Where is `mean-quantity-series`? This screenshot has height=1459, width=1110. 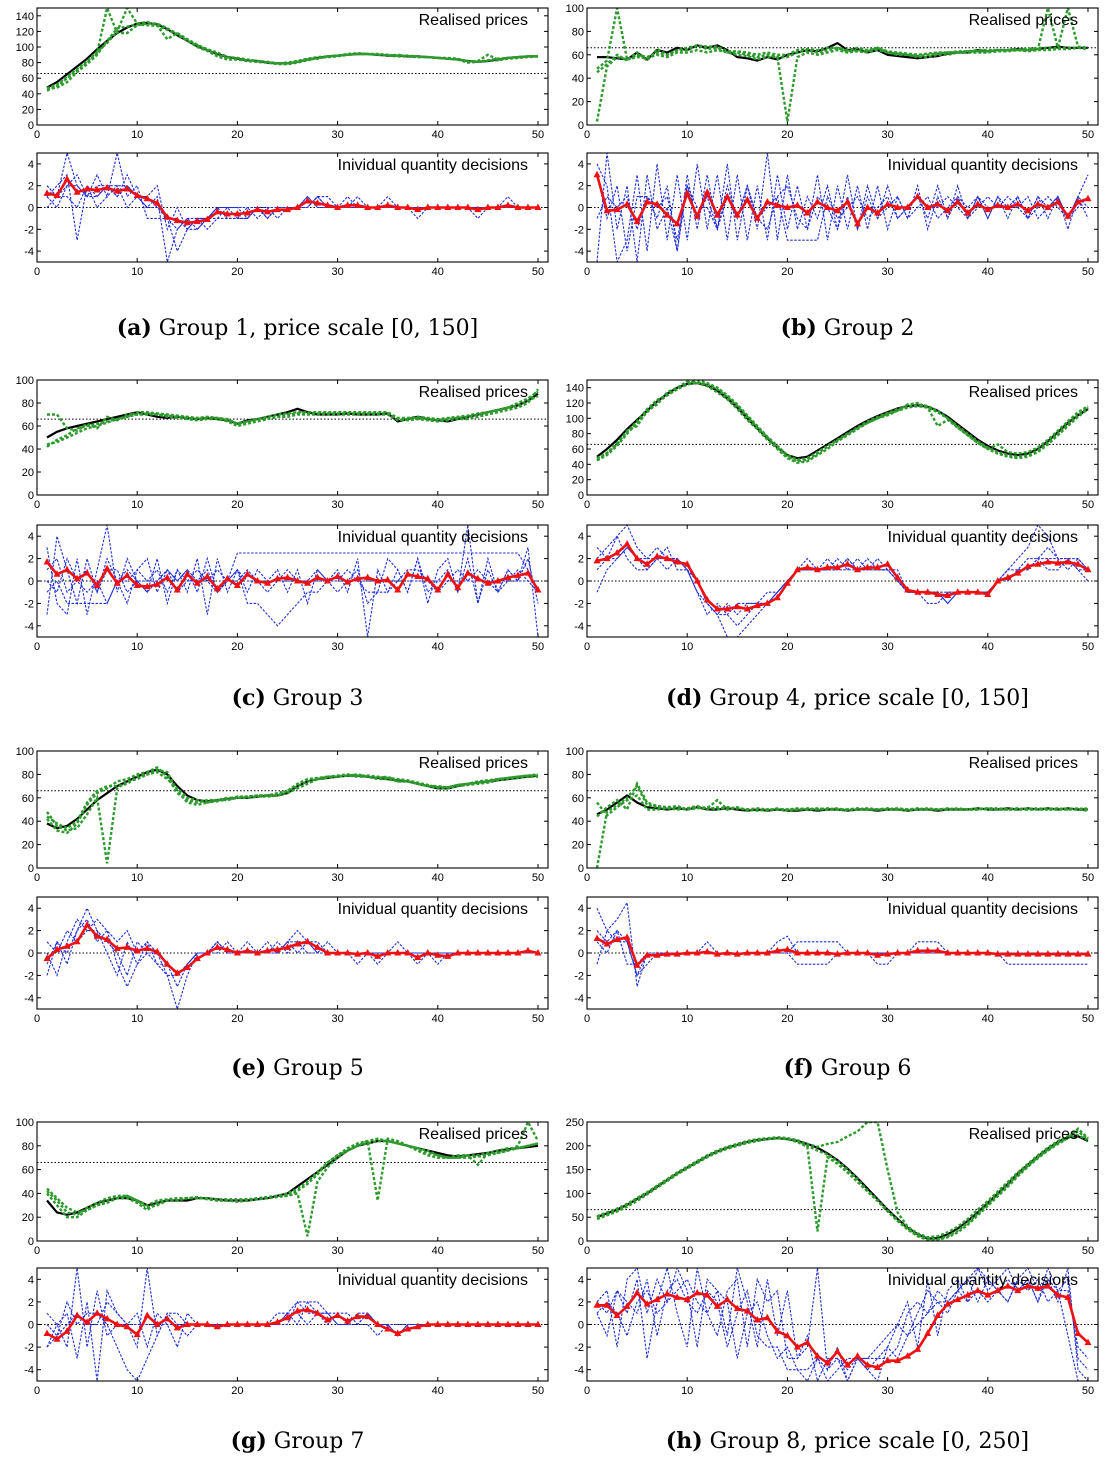 mean-quantity-series is located at coordinates (842, 576).